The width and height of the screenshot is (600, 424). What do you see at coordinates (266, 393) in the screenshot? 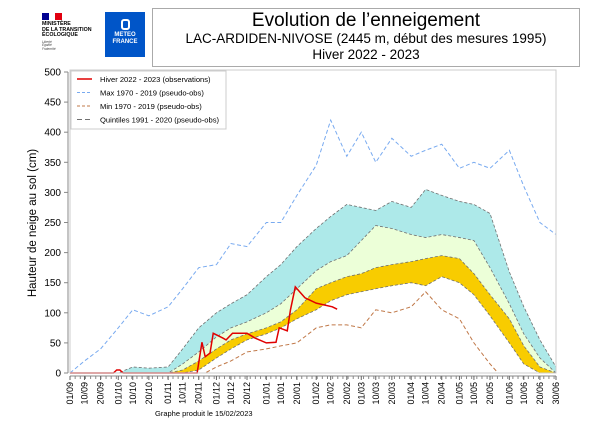
I see `x-tick-label: 01/01` at bounding box center [266, 393].